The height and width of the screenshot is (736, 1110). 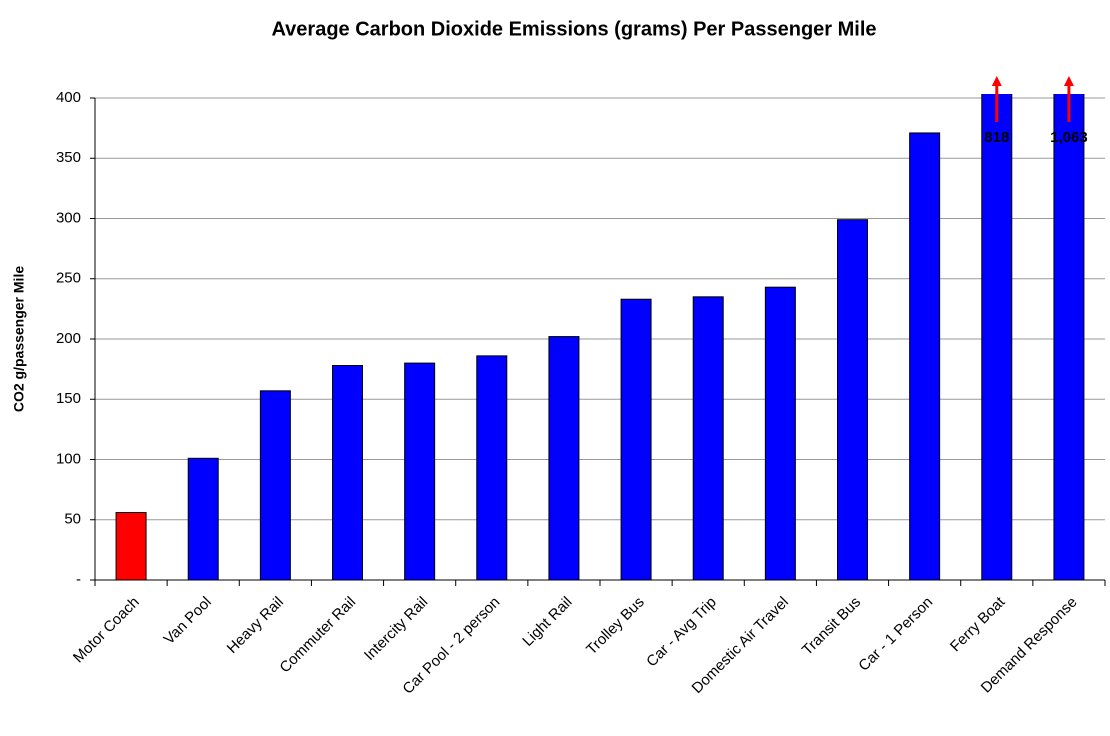 I want to click on x-tick-label: Car - Avg Trip, so click(x=681, y=632).